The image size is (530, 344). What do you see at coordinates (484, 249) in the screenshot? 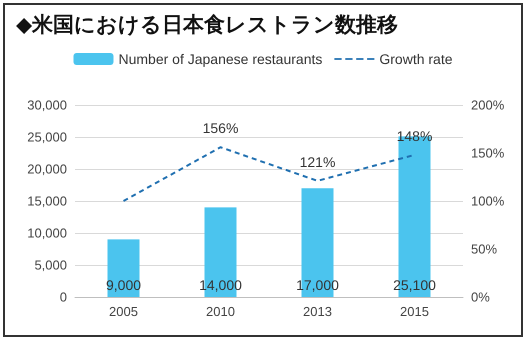
I see `y2-tick-label: 50%` at bounding box center [484, 249].